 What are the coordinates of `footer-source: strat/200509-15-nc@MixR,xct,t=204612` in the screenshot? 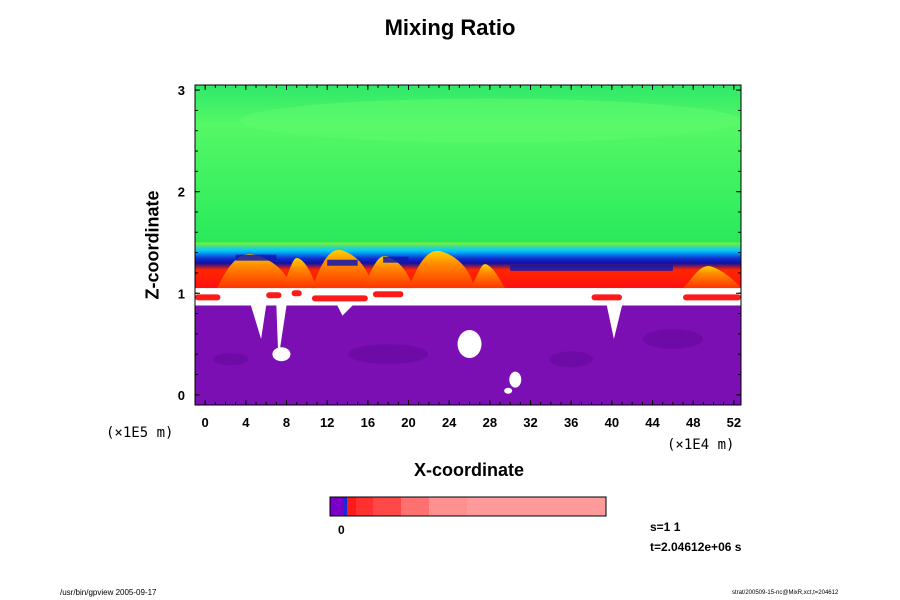 It's located at (785, 593).